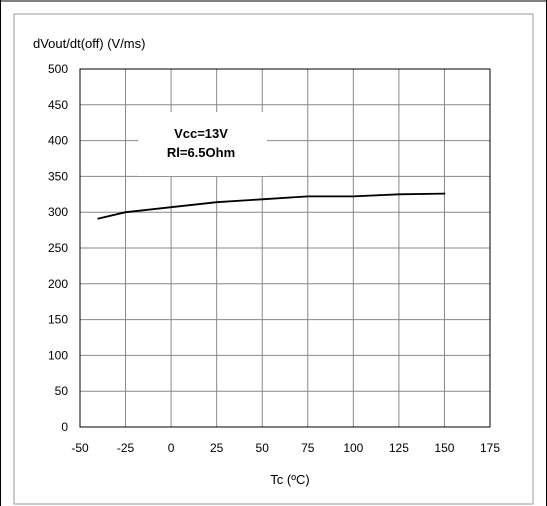  I want to click on y-tick-label: 250, so click(58, 248).